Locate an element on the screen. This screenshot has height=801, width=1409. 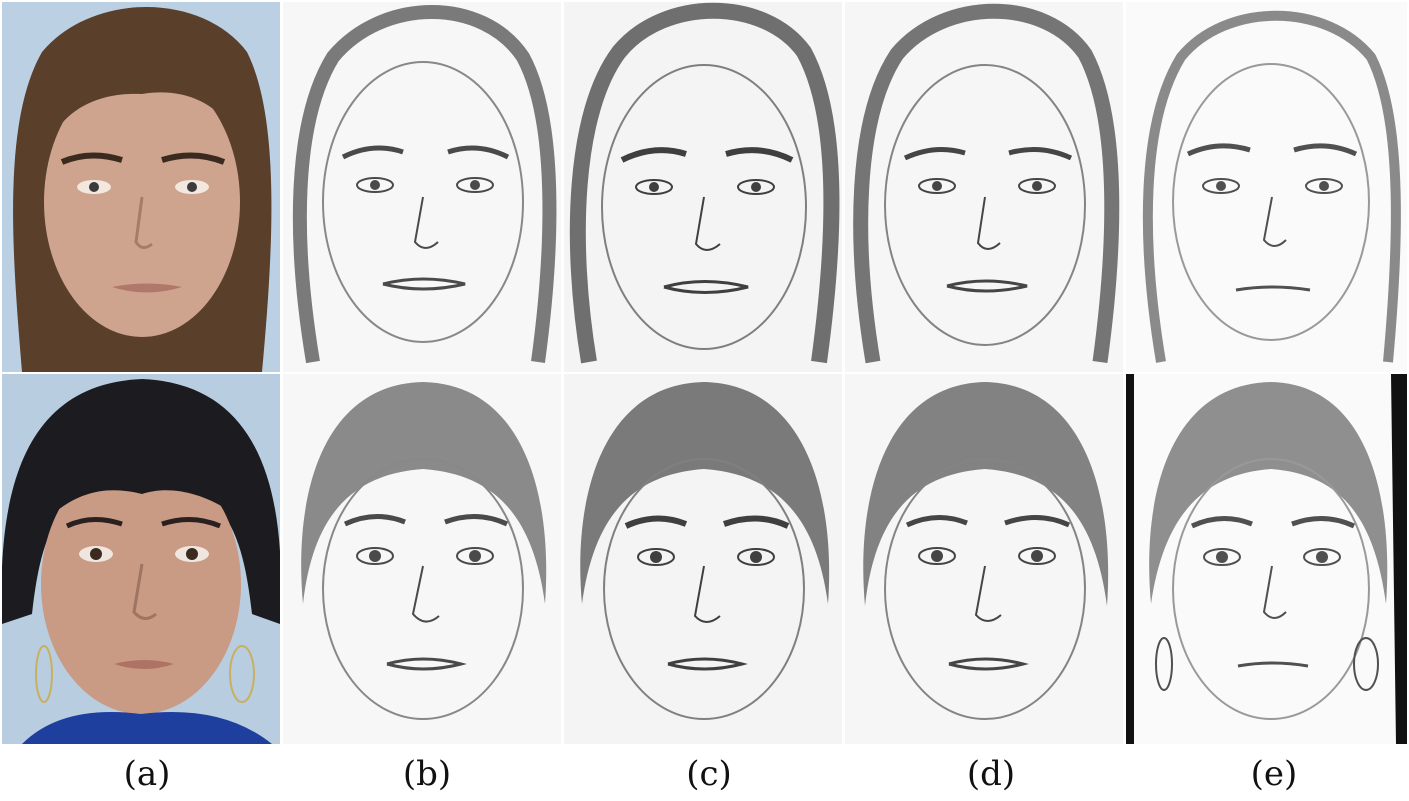
photo-female-panel is located at coordinates (141, 559).